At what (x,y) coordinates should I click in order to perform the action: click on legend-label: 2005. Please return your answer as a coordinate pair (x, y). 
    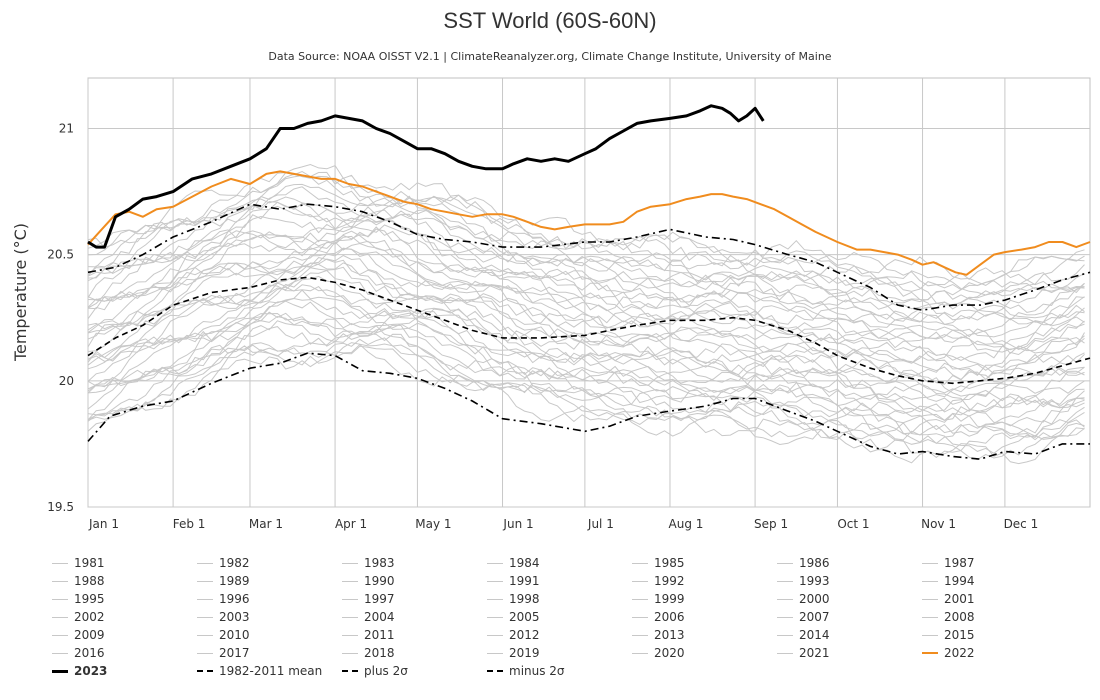
    Looking at the image, I should click on (524, 617).